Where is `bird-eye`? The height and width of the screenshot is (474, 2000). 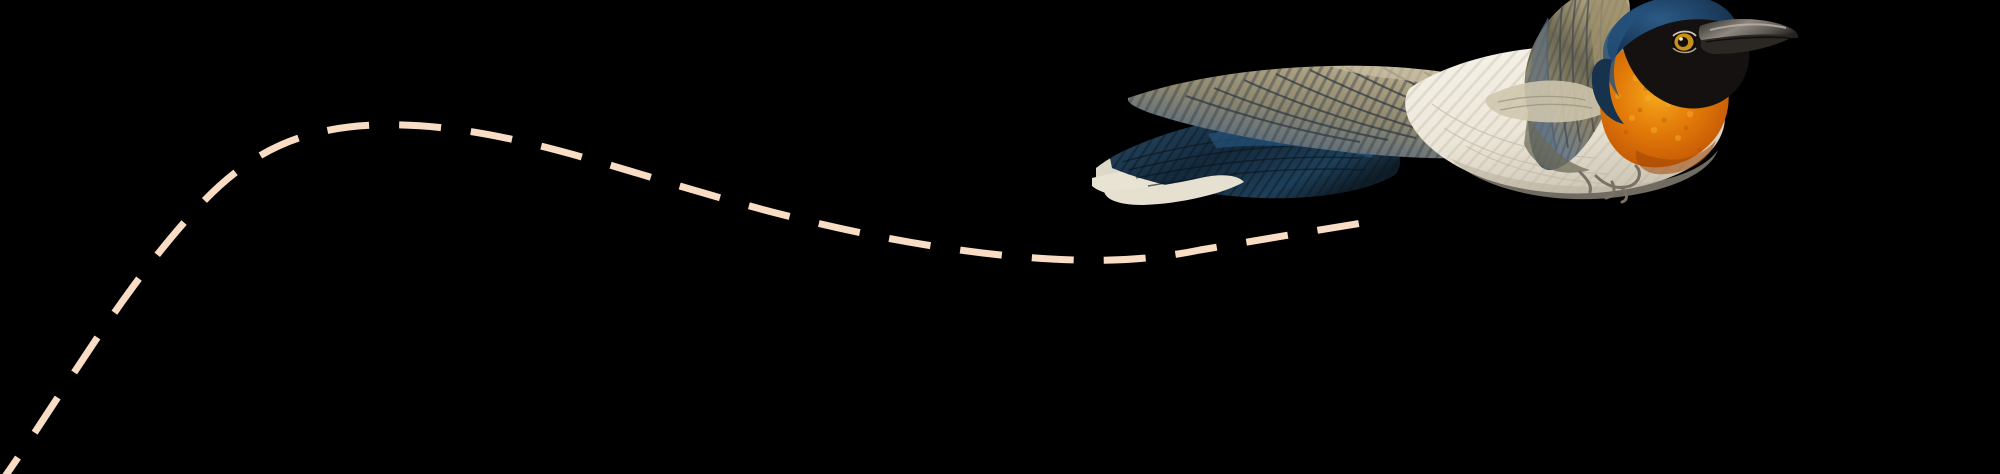
bird-eye is located at coordinates (1684, 42).